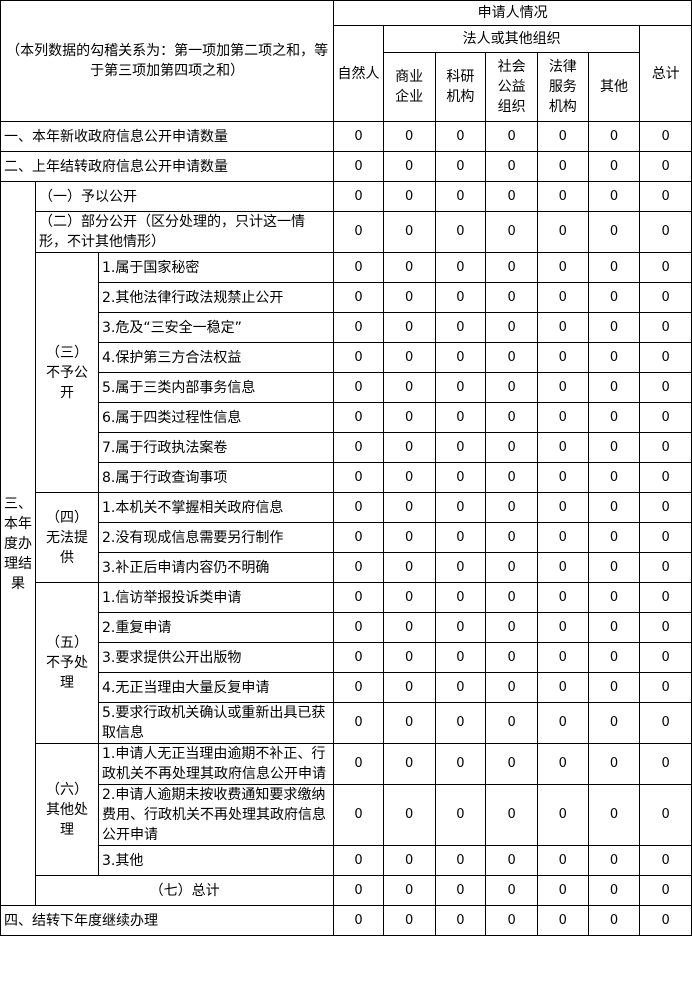 The image size is (692, 1004). I want to click on table-row: 一、本年新收政府信息公开申请数量 0 0 0 0 0 0 0, so click(346, 136).